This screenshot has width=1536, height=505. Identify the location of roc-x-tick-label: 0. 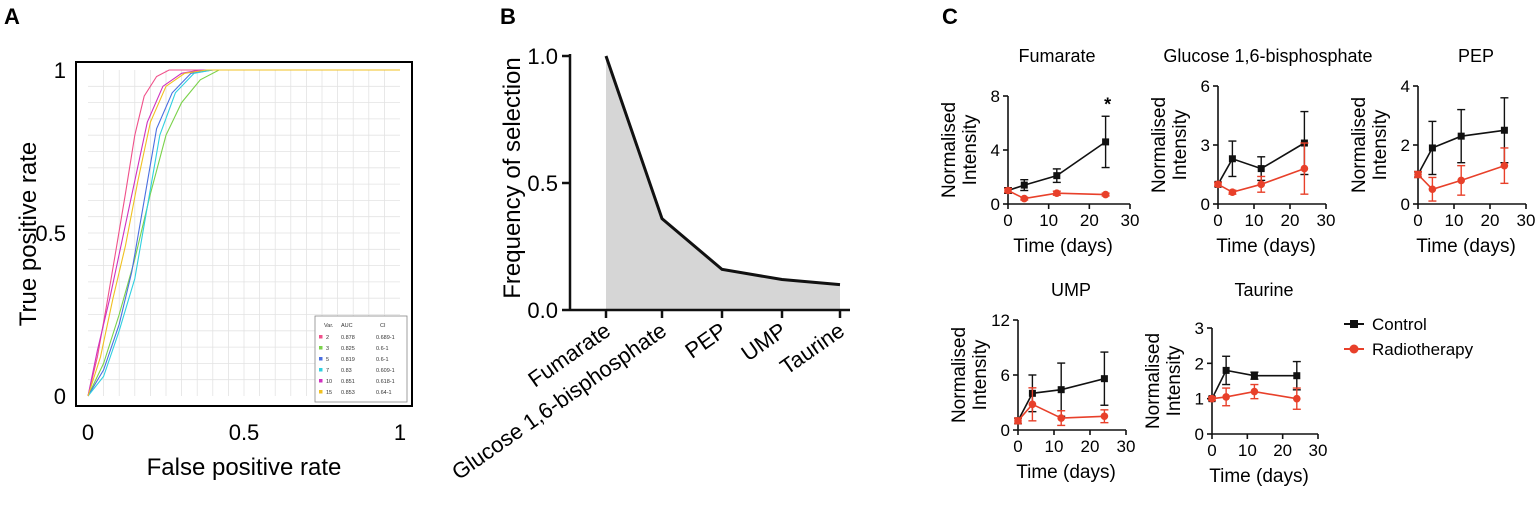
(88, 432).